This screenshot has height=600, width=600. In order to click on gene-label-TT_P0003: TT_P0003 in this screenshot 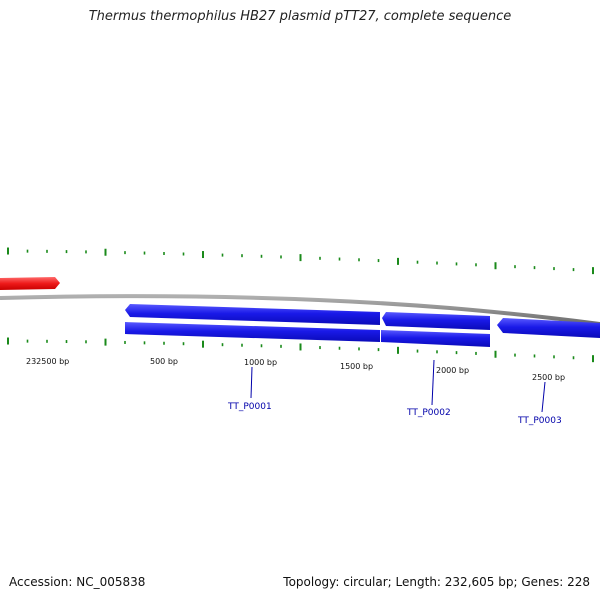, I will do `click(539, 421)`.